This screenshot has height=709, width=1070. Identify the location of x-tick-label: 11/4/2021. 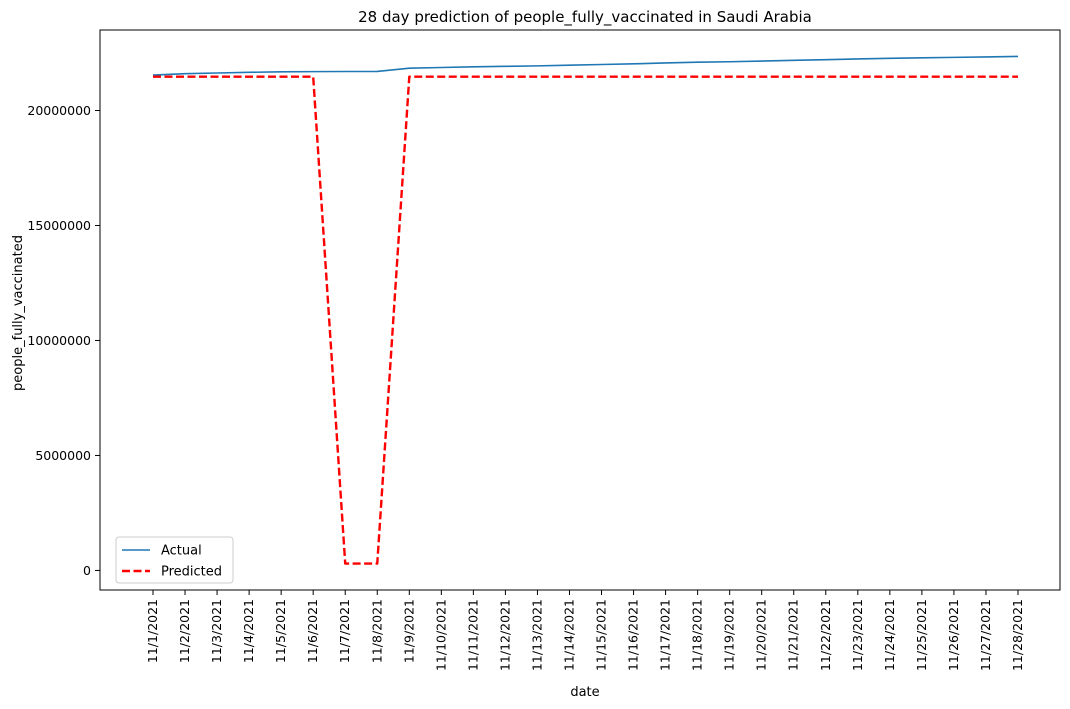
(248, 631).